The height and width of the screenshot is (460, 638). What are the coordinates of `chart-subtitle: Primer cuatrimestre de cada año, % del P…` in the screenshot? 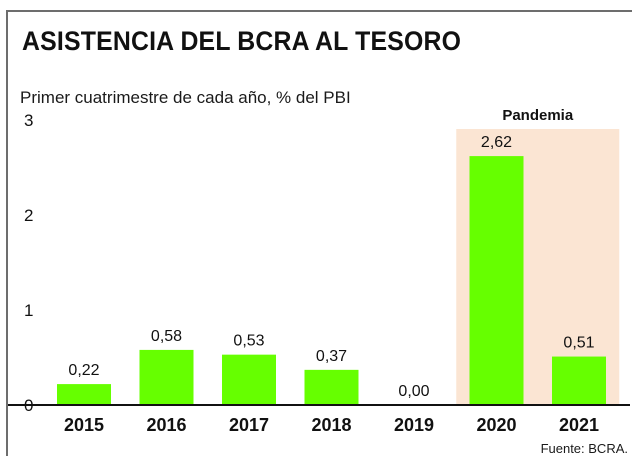 It's located at (185, 97).